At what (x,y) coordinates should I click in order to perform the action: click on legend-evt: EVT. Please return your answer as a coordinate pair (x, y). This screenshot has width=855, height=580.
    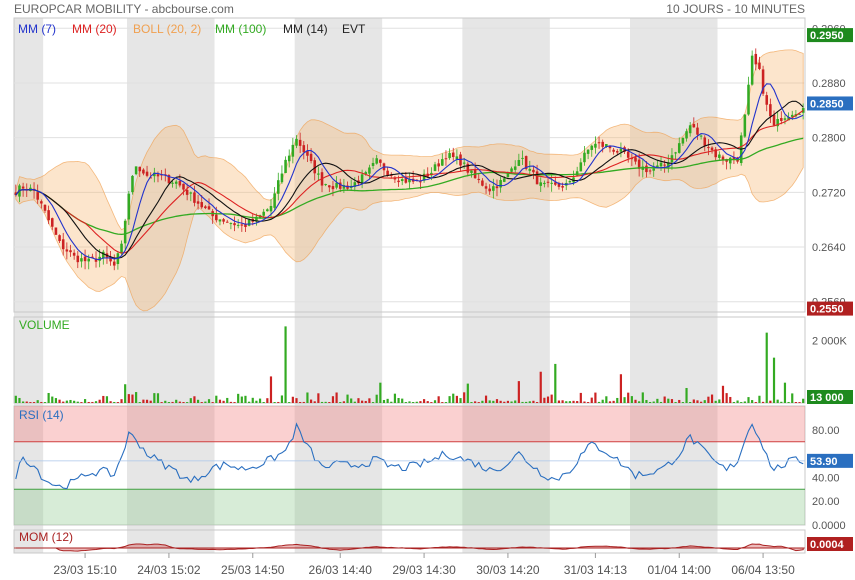
    Looking at the image, I should click on (354, 29).